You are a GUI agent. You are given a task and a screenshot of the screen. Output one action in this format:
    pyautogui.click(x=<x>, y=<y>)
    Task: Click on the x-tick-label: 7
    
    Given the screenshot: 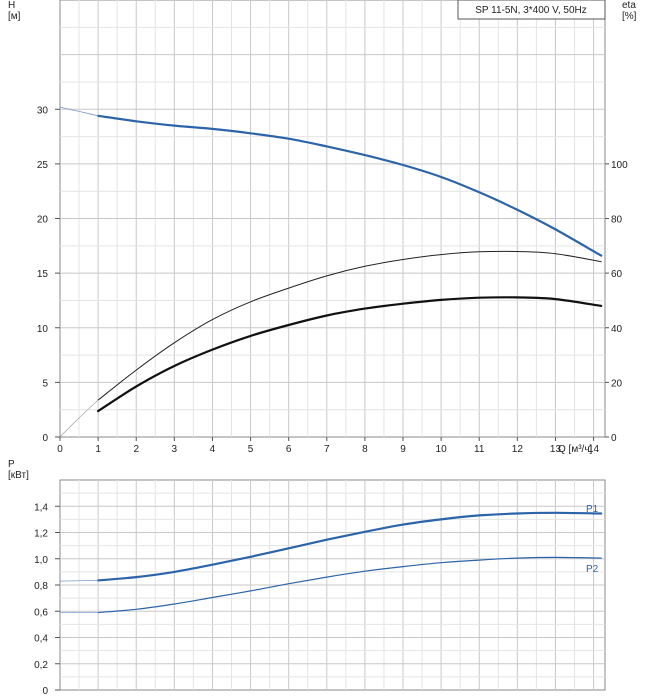 What is the action you would take?
    pyautogui.click(x=327, y=449)
    